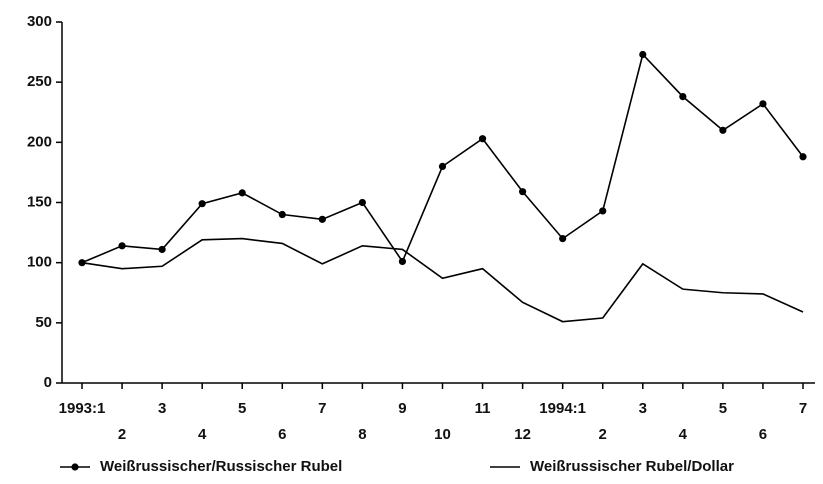 This screenshot has width=823, height=484. What do you see at coordinates (43, 322) in the screenshot?
I see `y-tick-label: 50` at bounding box center [43, 322].